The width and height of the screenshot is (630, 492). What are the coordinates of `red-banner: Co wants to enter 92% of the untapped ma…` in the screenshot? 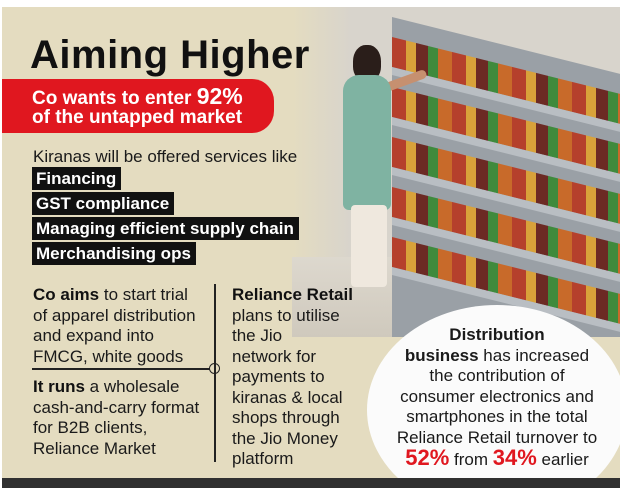 It's located at (138, 106).